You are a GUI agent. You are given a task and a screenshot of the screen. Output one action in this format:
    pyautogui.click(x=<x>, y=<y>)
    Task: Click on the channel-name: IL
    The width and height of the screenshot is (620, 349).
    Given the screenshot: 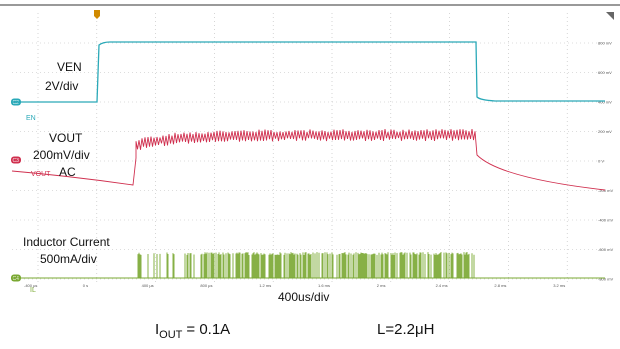 What is the action you would take?
    pyautogui.click(x=33, y=290)
    